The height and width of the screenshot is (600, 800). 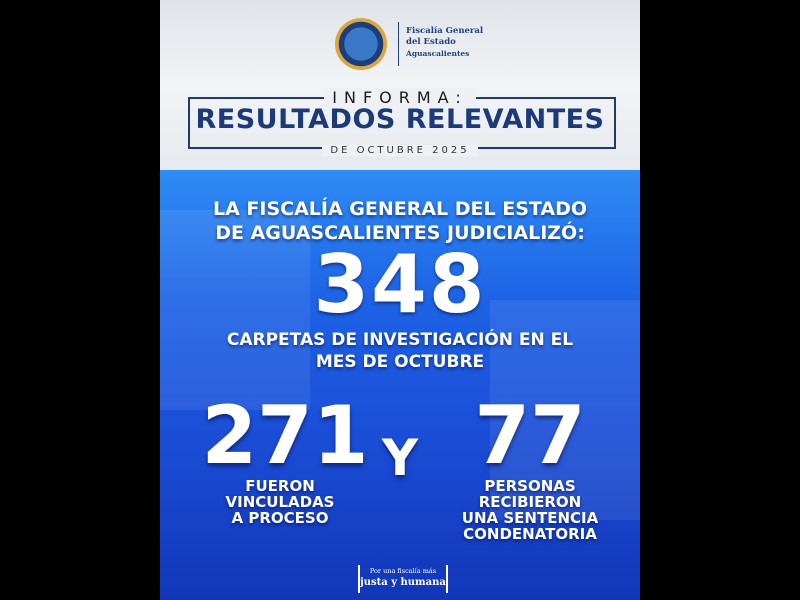 I want to click on period-text: DE OCTUBRE 2025, so click(x=400, y=150).